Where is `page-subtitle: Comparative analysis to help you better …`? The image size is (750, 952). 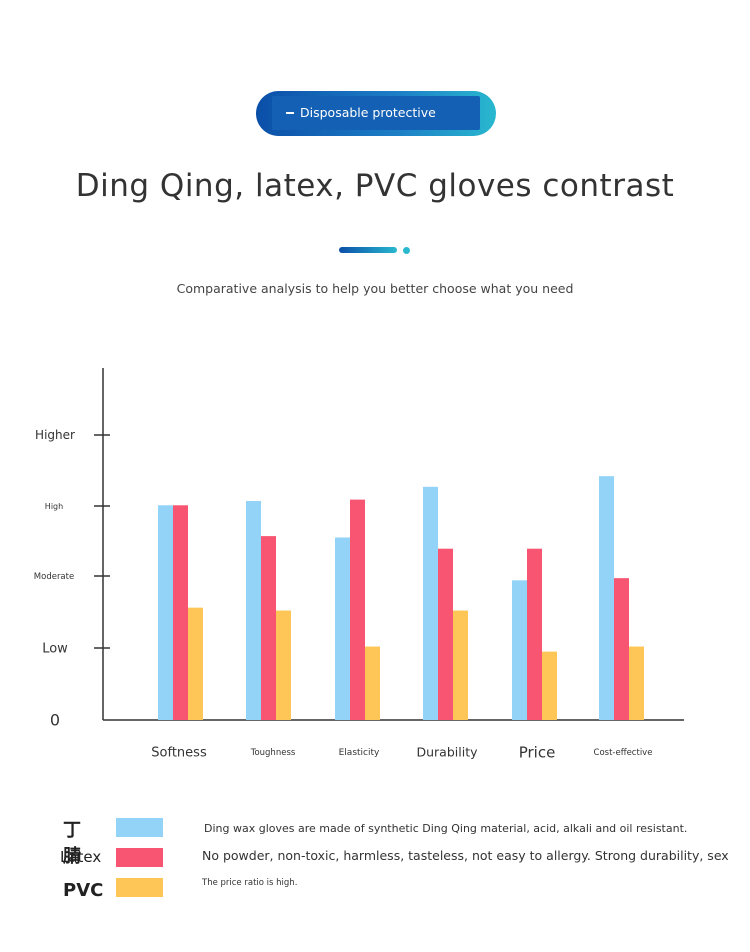
page-subtitle: Comparative analysis to help you better … is located at coordinates (375, 288).